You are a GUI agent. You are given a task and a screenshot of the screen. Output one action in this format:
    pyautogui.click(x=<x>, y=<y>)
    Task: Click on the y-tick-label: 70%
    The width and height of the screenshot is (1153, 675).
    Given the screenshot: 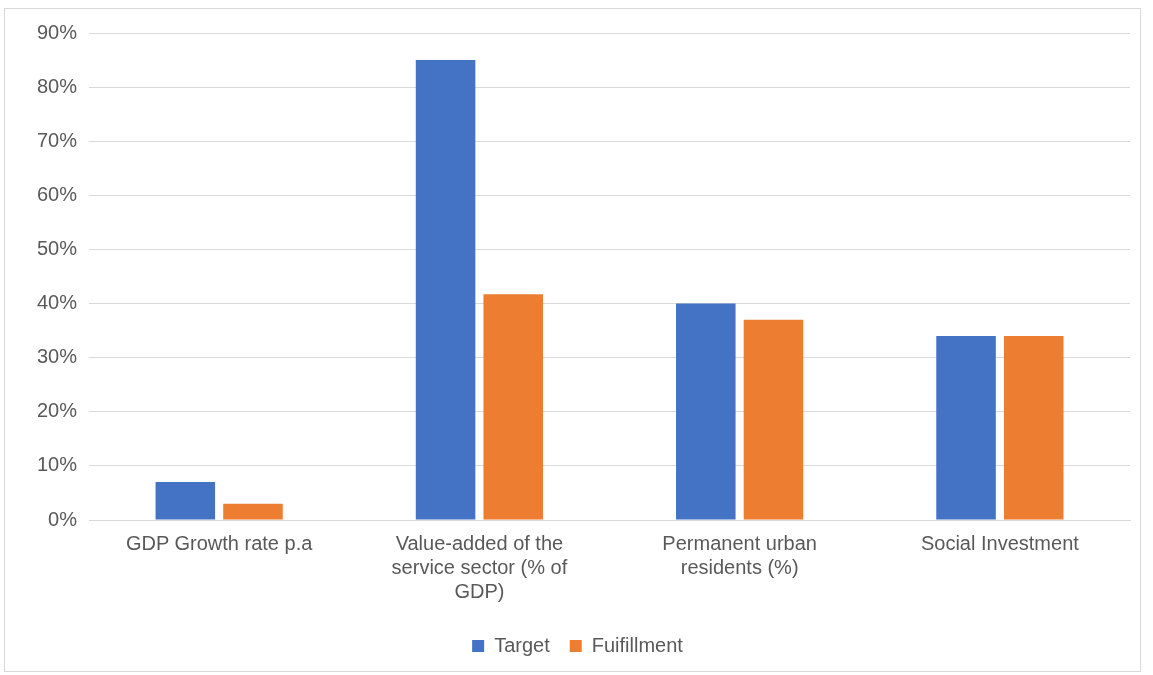 What is the action you would take?
    pyautogui.click(x=57, y=139)
    